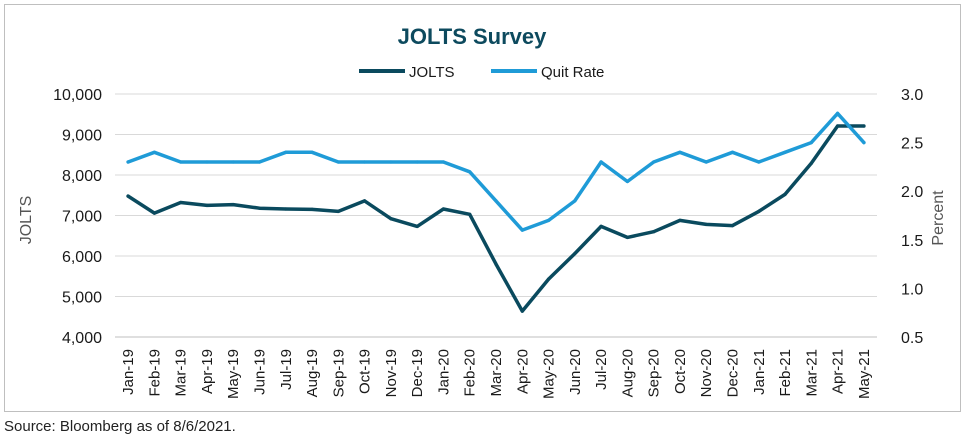 The width and height of the screenshot is (967, 441). I want to click on y-tick-label: 5,000, so click(82, 298).